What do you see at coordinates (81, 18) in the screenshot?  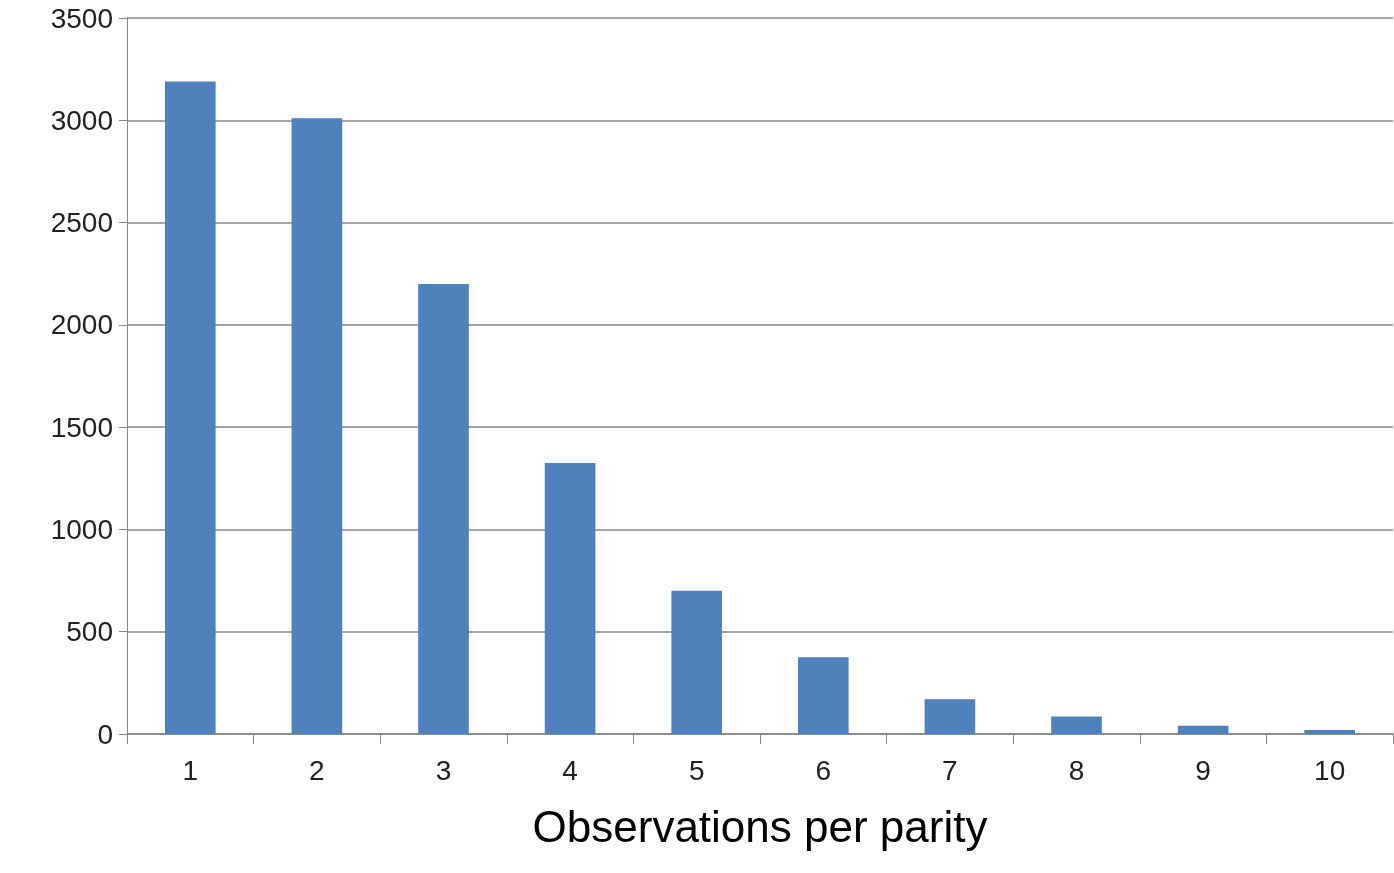 I see `y-tick-label: 3500` at bounding box center [81, 18].